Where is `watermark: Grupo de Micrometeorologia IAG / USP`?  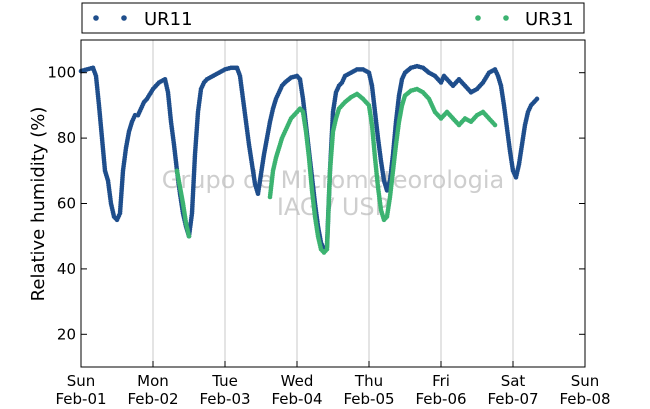 watermark: Grupo de Micrometeorologia IAG / USP is located at coordinates (333, 193).